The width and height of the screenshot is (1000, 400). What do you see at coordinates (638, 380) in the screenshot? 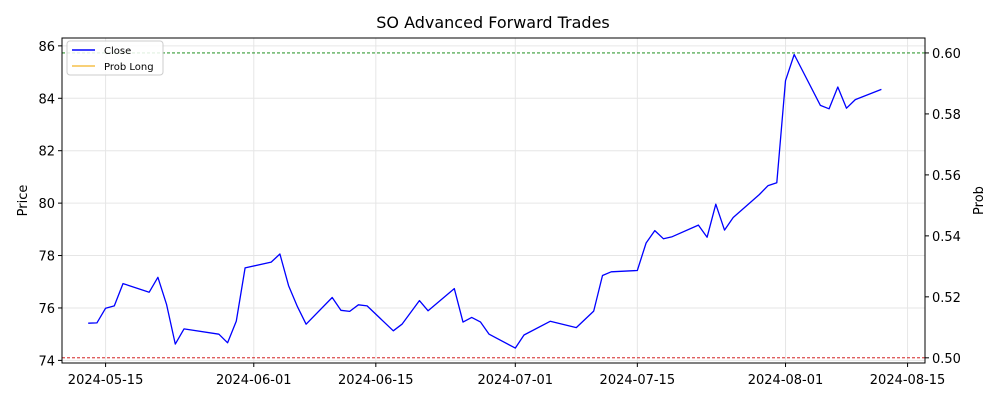
I see `x-tick-label: 2024-07-15` at bounding box center [638, 380].